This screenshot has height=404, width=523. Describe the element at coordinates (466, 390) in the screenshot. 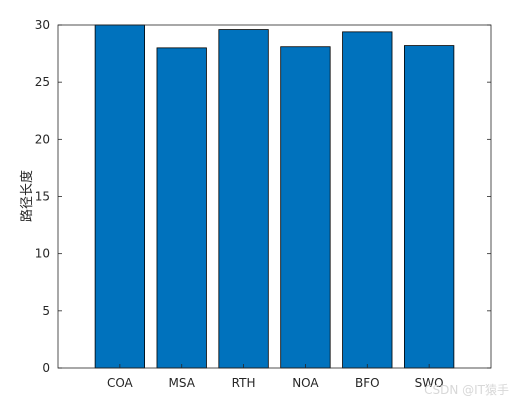

I see `watermark: CSDN @IT猿手` at that location.